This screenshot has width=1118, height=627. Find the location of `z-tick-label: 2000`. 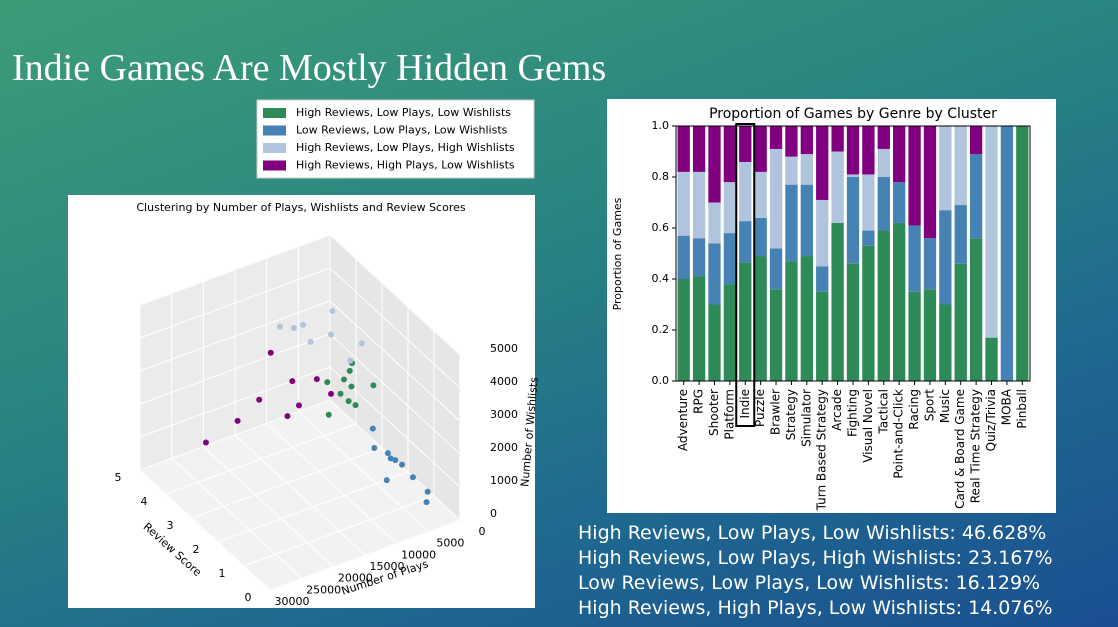

z-tick-label: 2000 is located at coordinates (504, 447).